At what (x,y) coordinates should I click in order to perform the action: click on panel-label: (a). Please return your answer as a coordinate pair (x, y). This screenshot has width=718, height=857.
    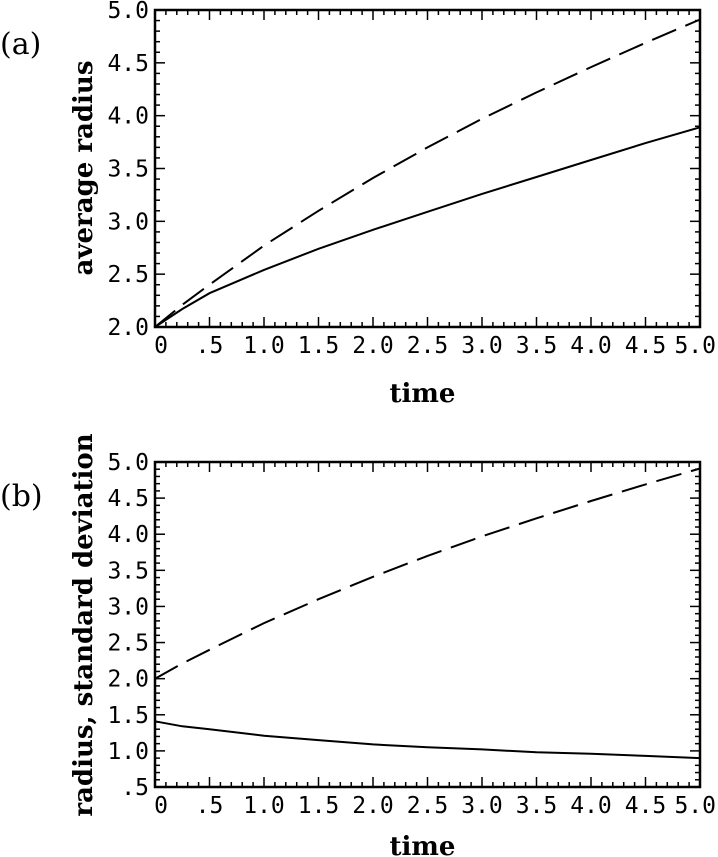
    Looking at the image, I should click on (20, 44).